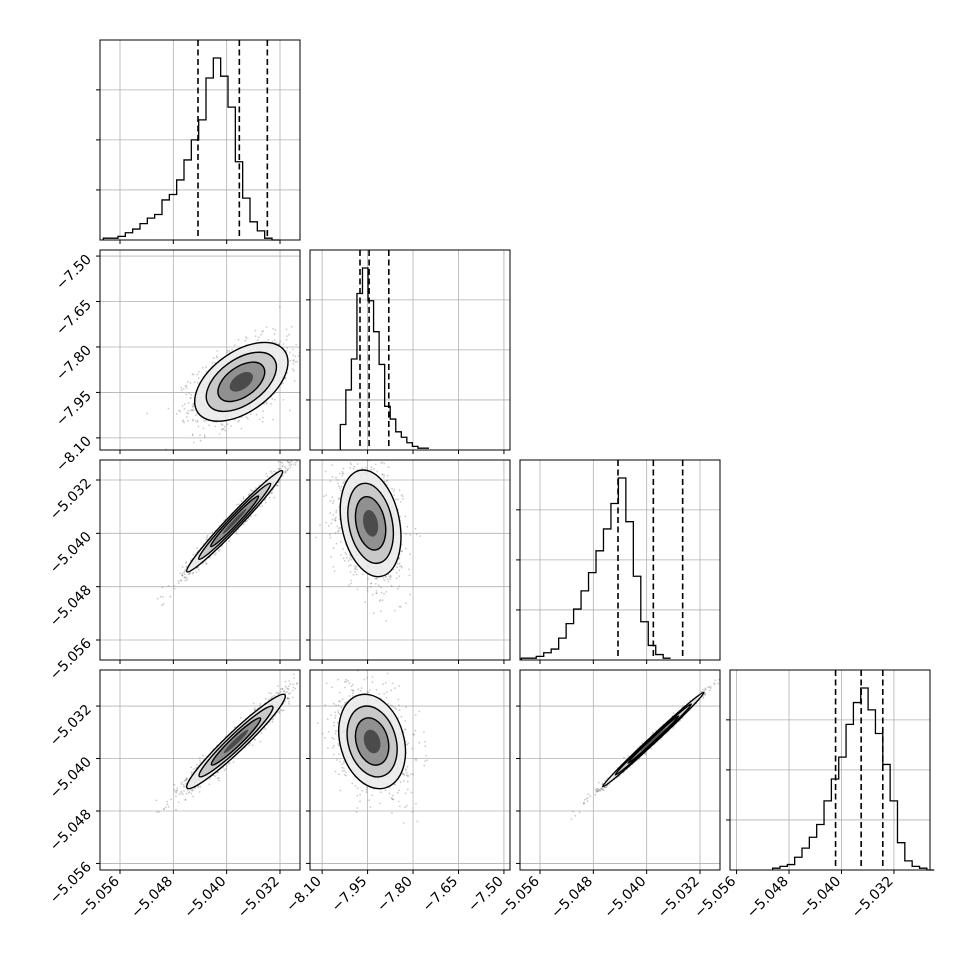  I want to click on y-tick-label: −7.80, so click(74, 363).